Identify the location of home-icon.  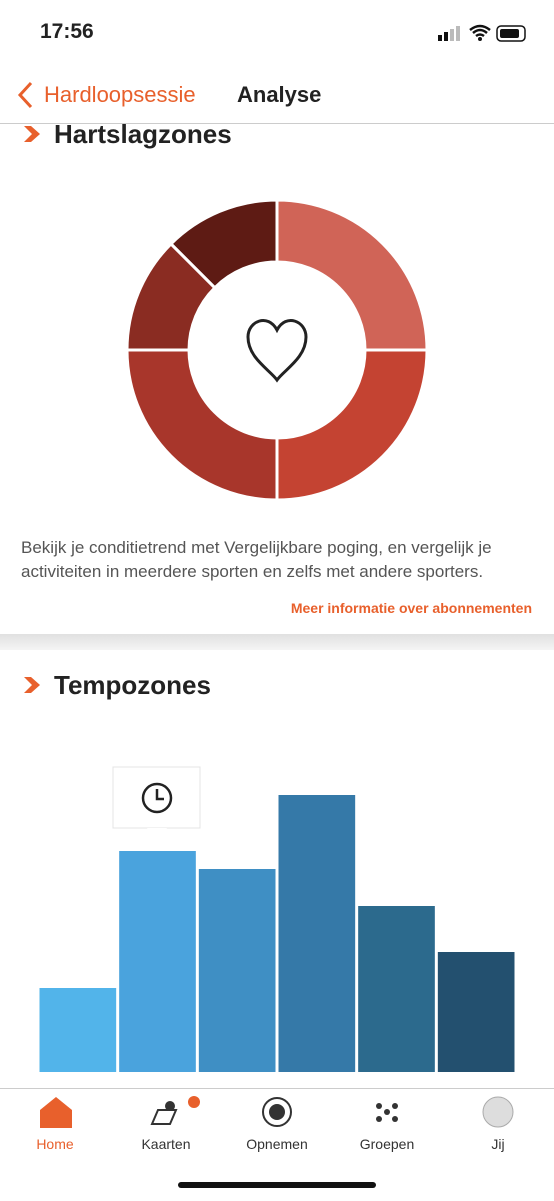
(56, 1112).